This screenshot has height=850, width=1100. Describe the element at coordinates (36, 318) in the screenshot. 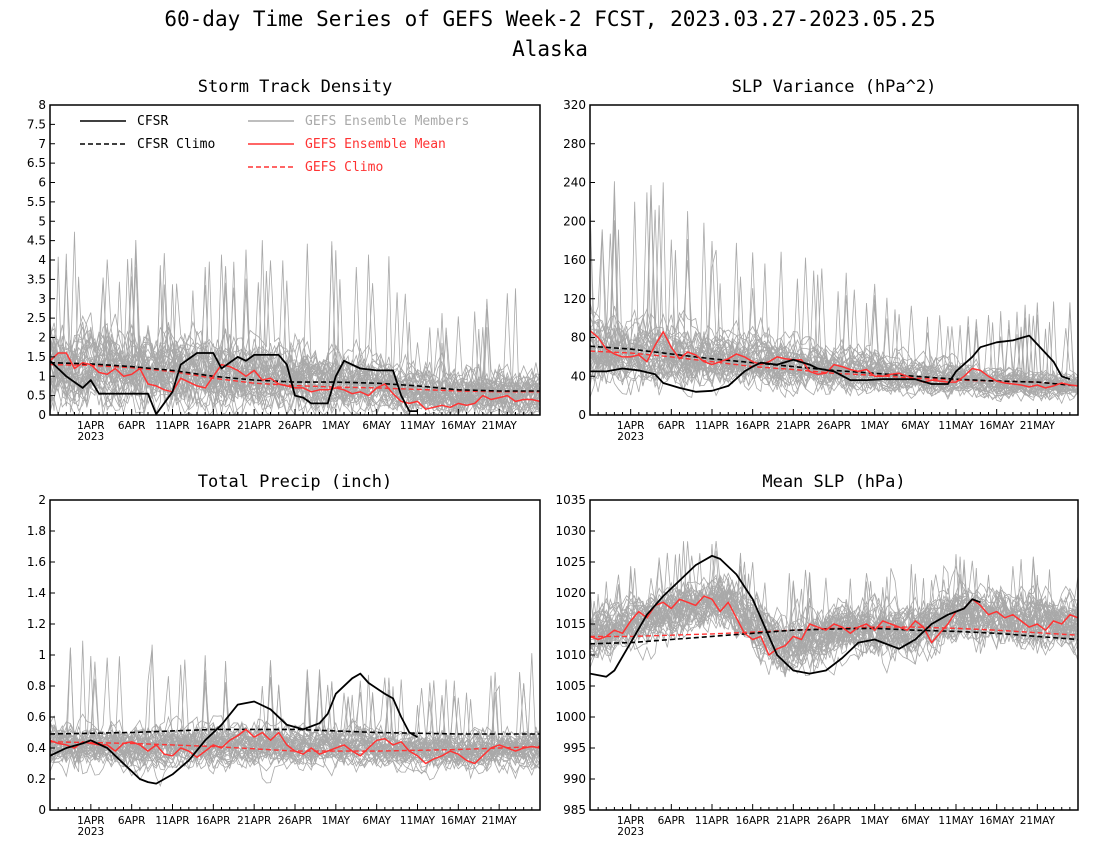

I see `y-tick-label: 2.5` at that location.